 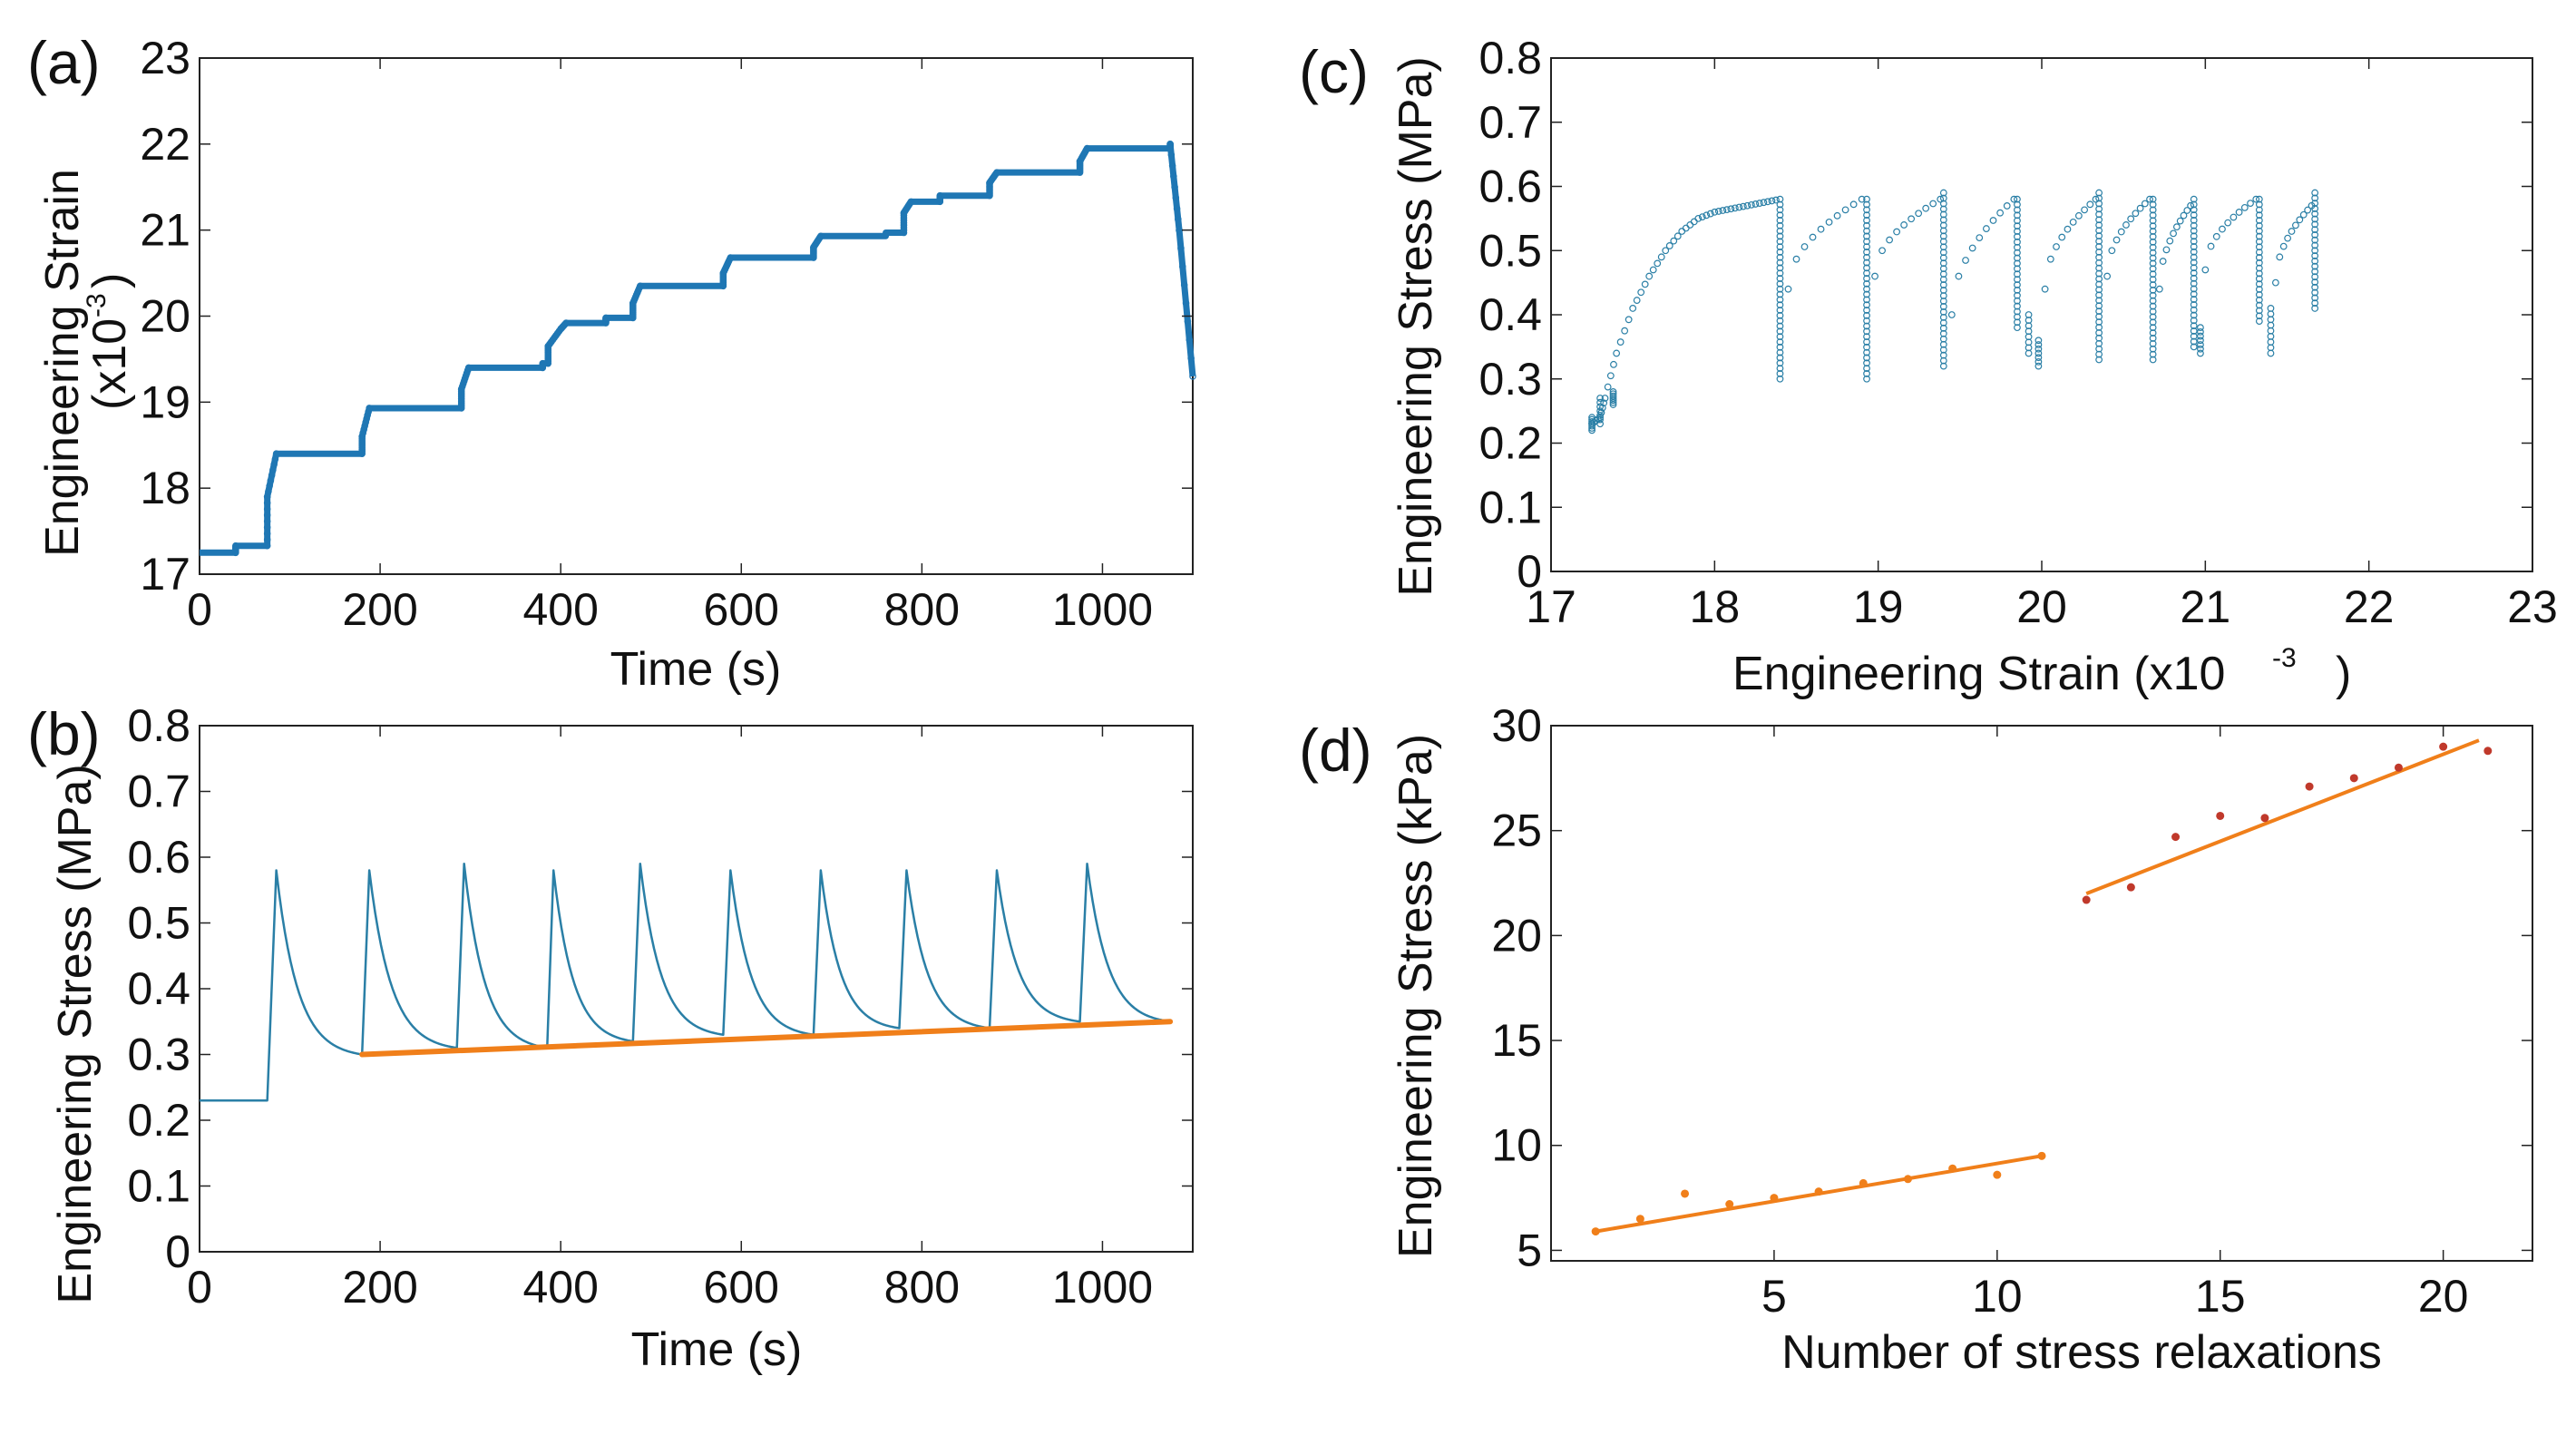 I want to click on panel-c-label: (c), so click(x=1334, y=71).